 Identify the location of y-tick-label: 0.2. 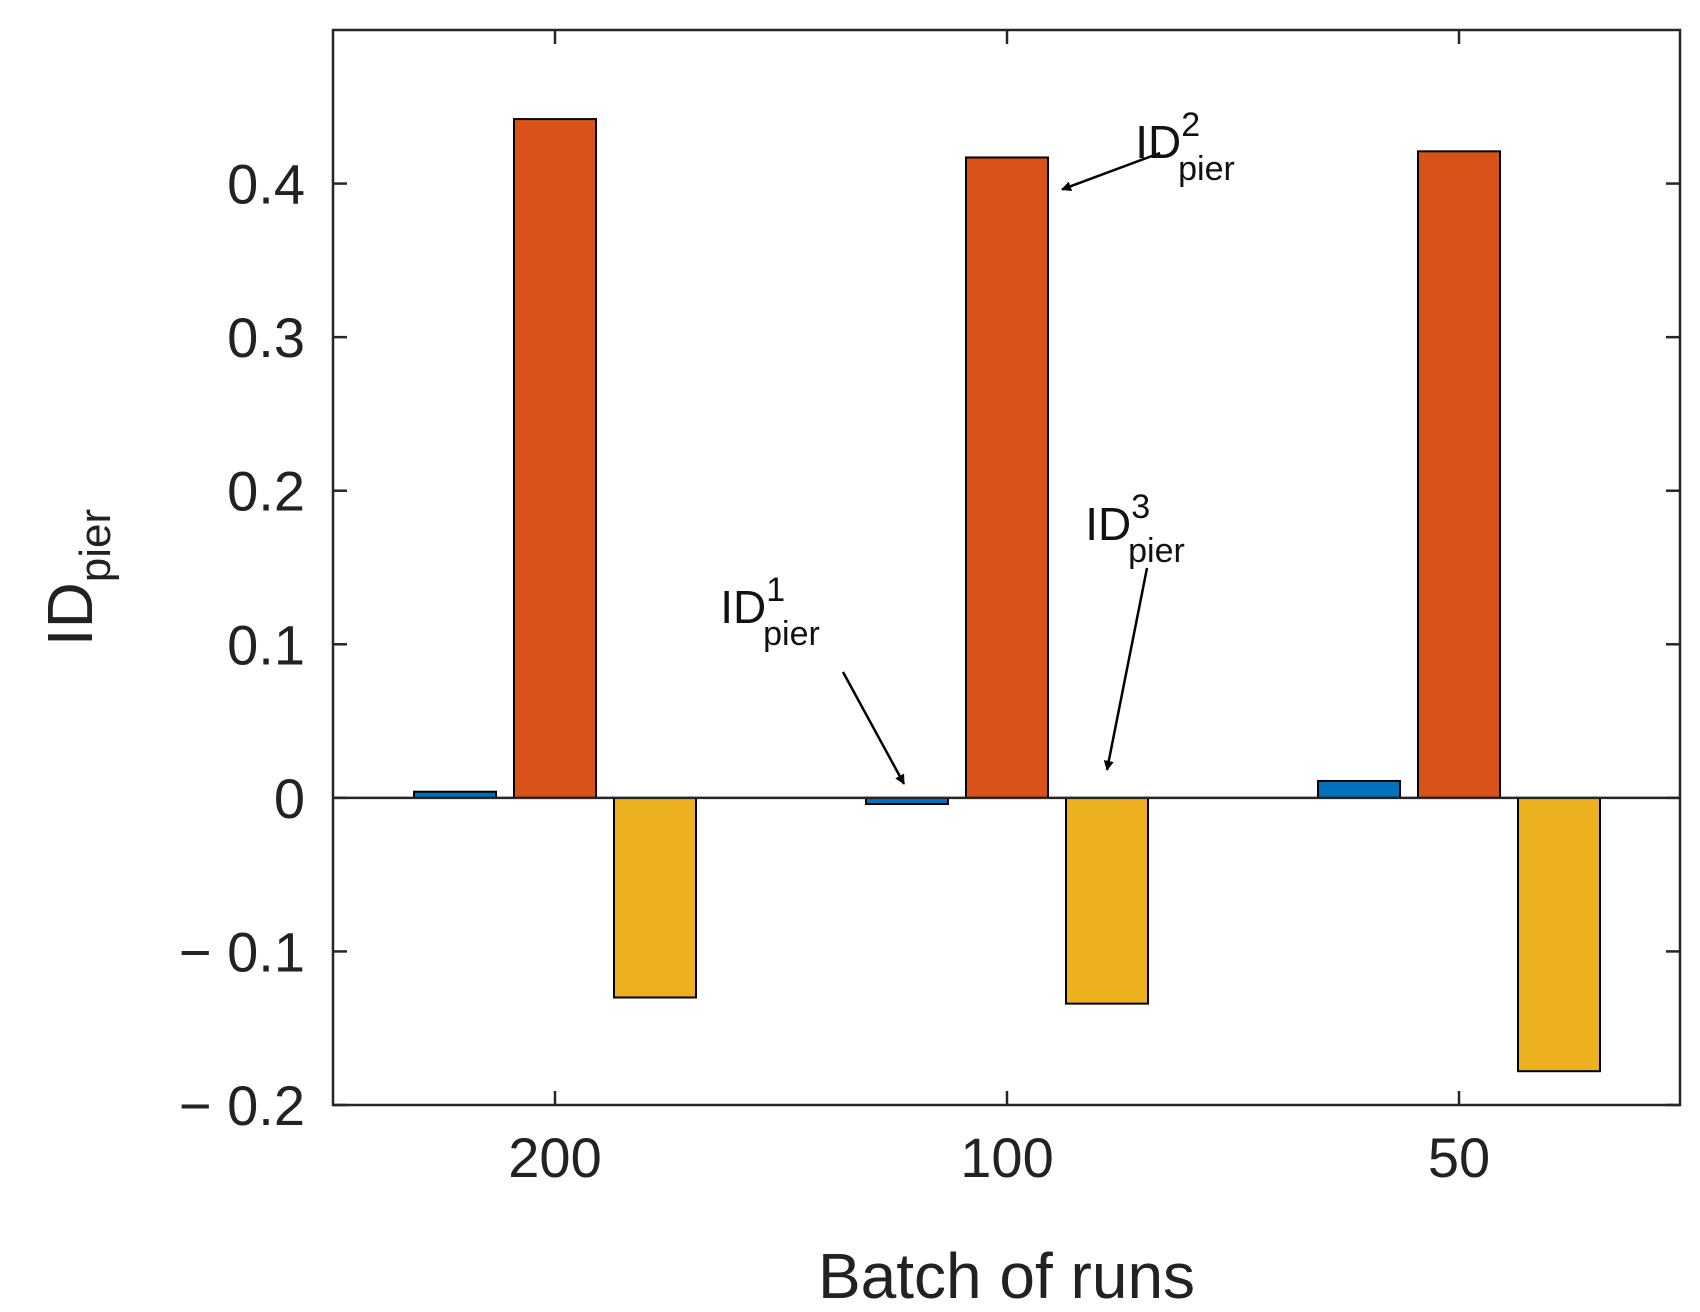
(266, 491).